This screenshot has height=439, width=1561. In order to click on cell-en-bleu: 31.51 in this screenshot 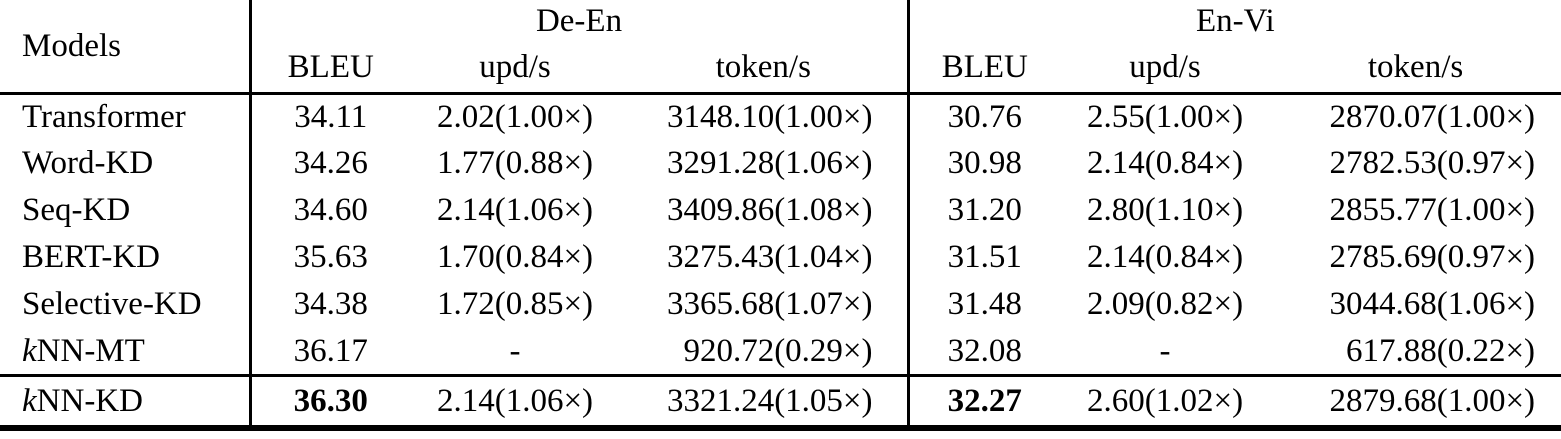, I will do `click(983, 257)`.